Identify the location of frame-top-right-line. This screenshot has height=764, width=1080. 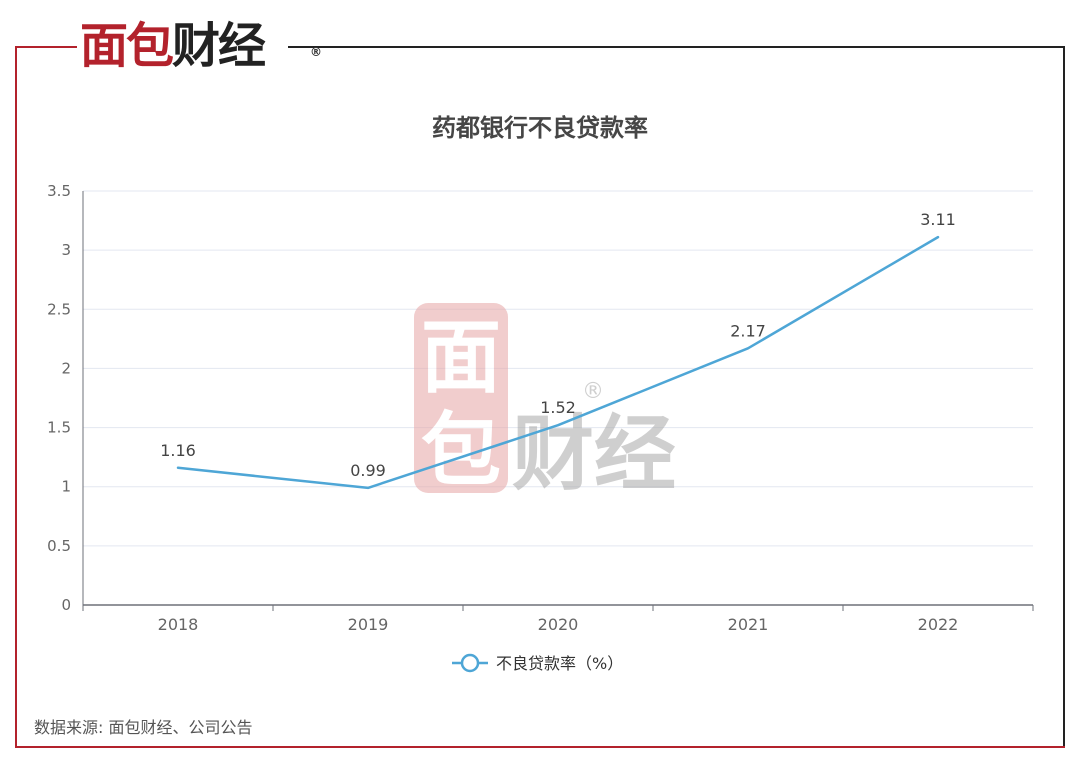
(676, 47).